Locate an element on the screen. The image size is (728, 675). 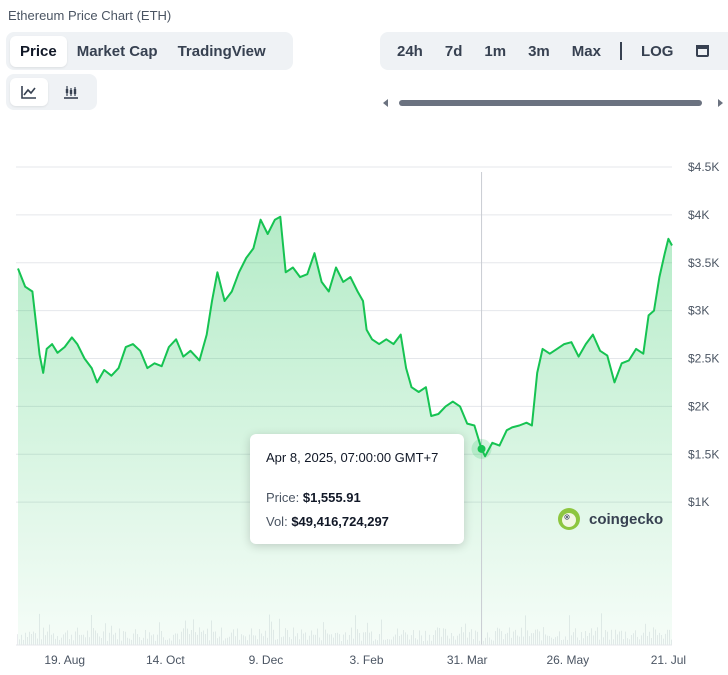
coingecko-watermark: coingecko is located at coordinates (610, 519).